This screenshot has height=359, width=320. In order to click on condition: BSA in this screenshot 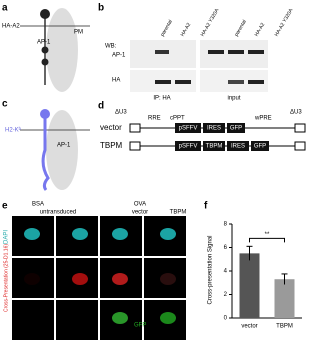, I will do `click(38, 205)`.